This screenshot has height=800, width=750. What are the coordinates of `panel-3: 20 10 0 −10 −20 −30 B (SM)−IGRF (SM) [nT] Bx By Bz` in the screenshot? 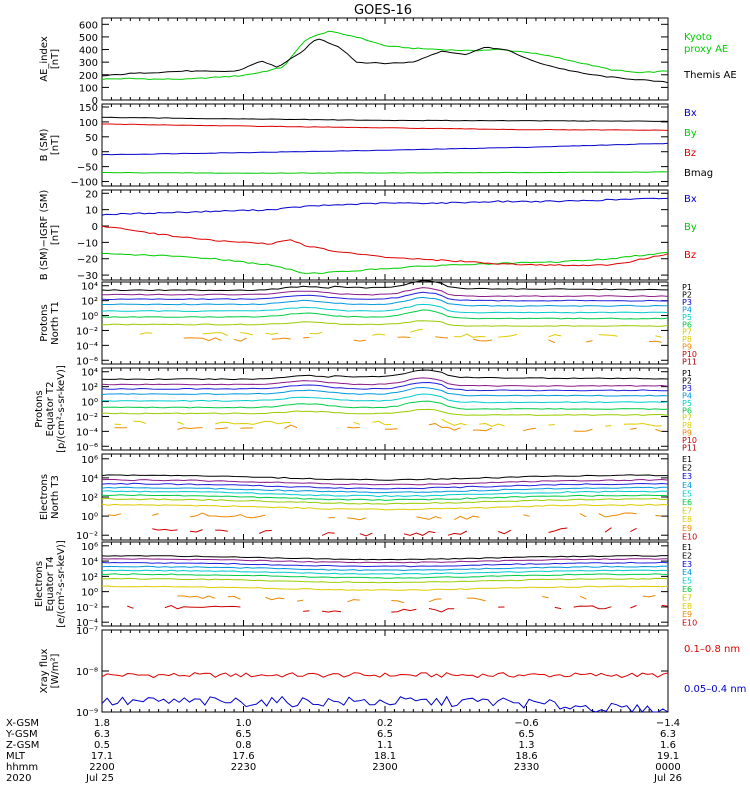 It's located at (368, 235).